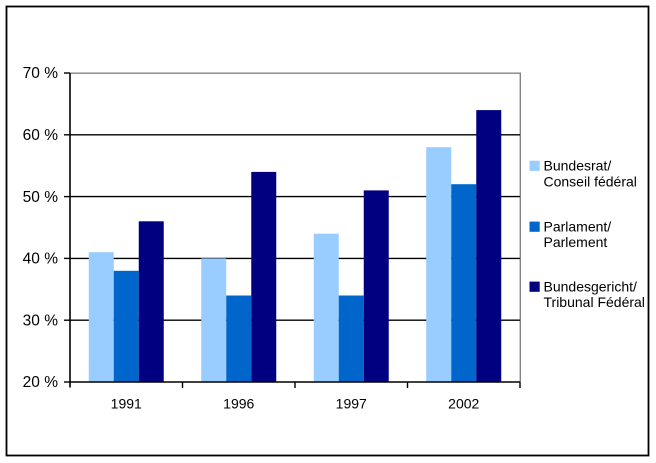 Image resolution: width=656 pixels, height=463 pixels. What do you see at coordinates (578, 166) in the screenshot?
I see `svg-text: Bundesrat/` at bounding box center [578, 166].